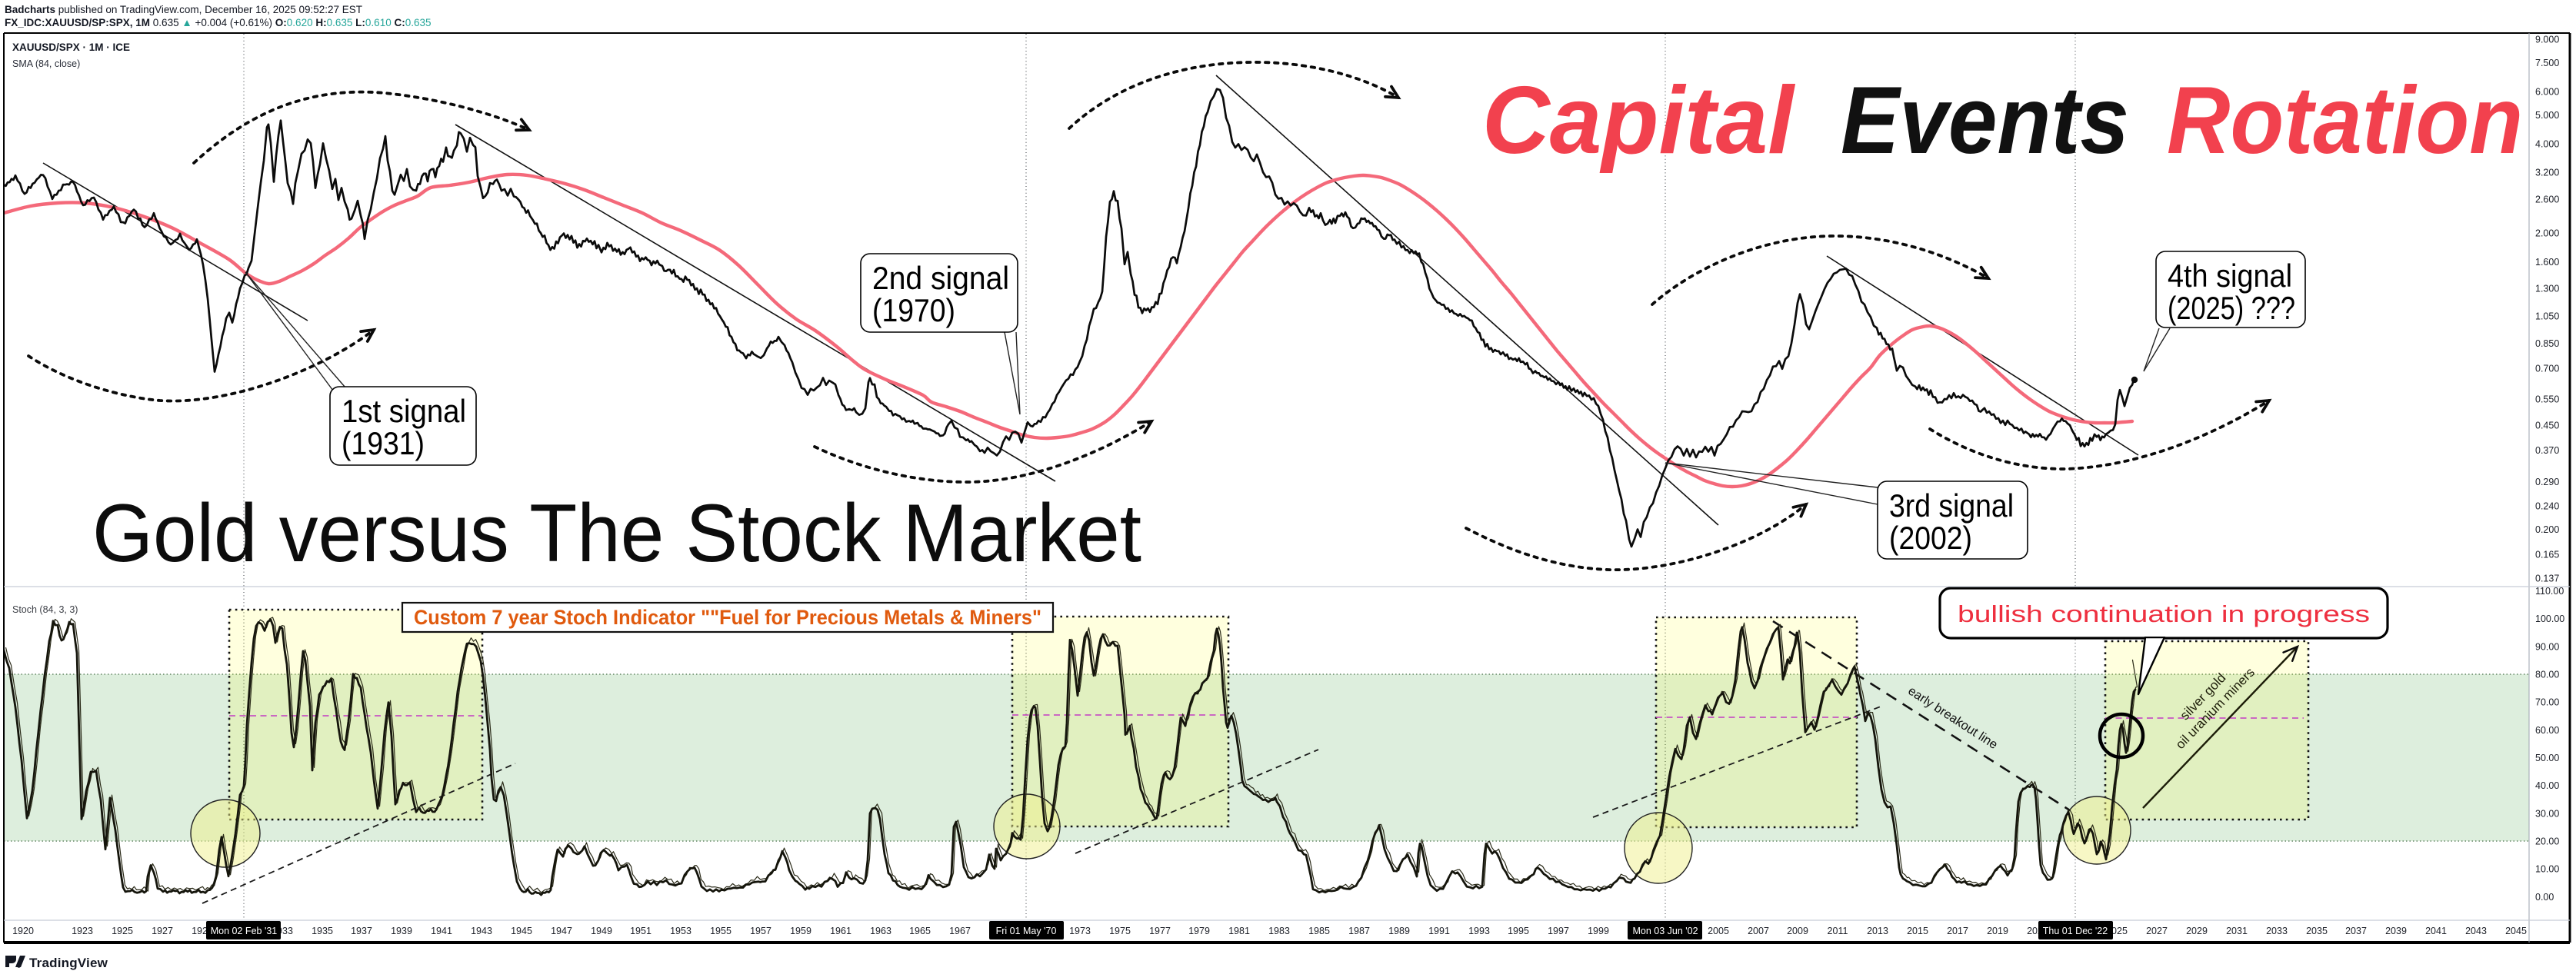 This screenshot has height=971, width=2576. What do you see at coordinates (1797, 931) in the screenshot?
I see `svg-text: 2009` at bounding box center [1797, 931].